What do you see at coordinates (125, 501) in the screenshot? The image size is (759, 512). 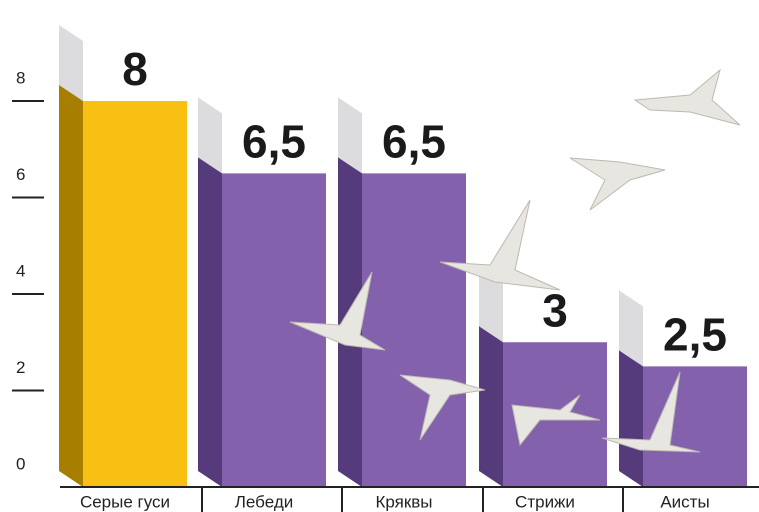 I see `x-tick-label: Серые гуси` at bounding box center [125, 501].